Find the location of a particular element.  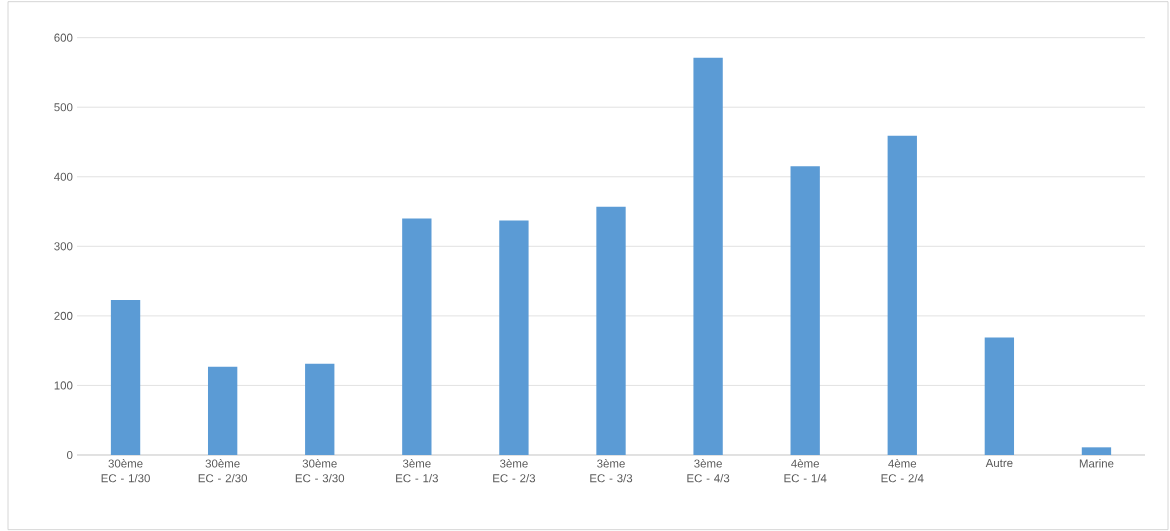

y-tick-label: 200 is located at coordinates (63, 315).